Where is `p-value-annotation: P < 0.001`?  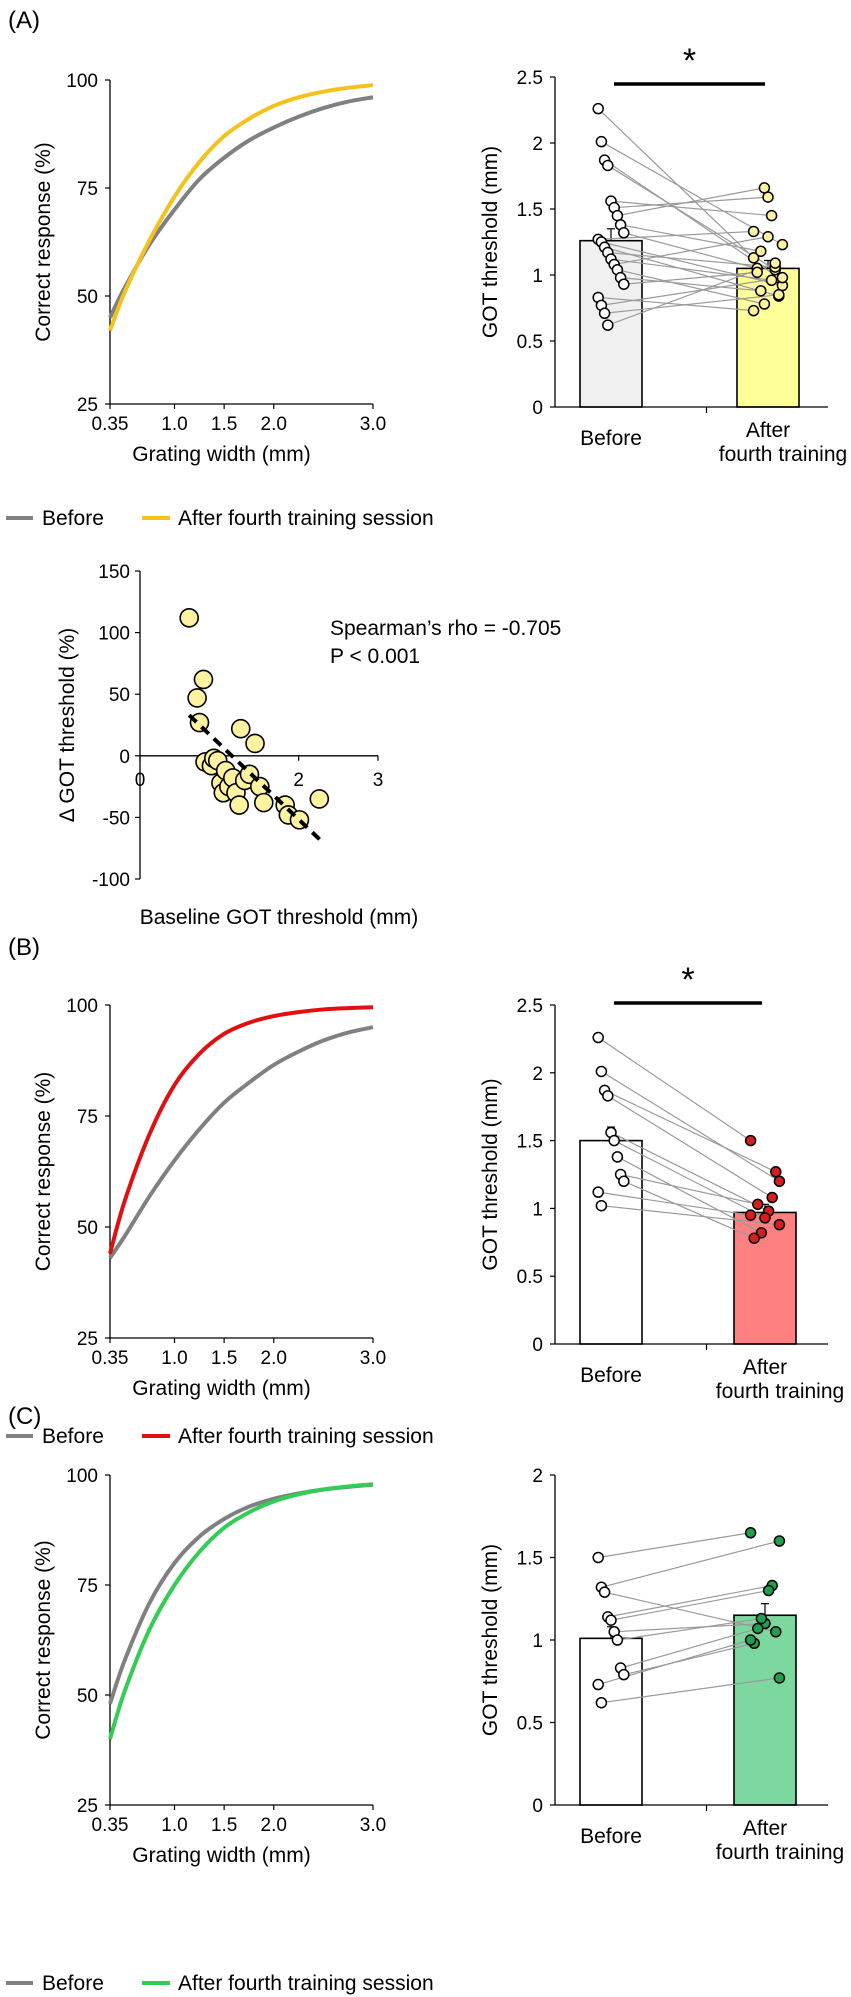
p-value-annotation: P < 0.001 is located at coordinates (375, 656).